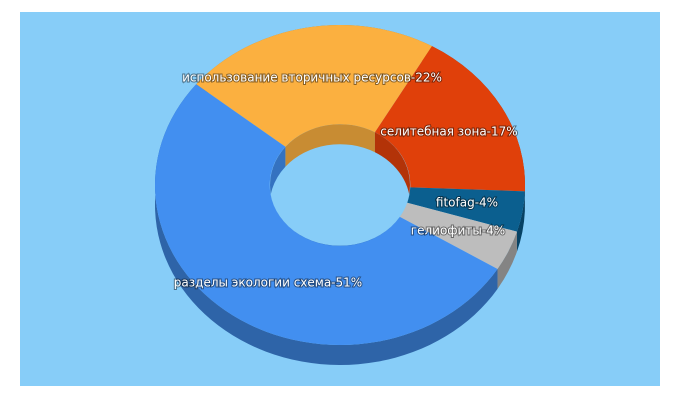 The width and height of the screenshot is (680, 400). I want to click on slice-label: гелиофиты-4%, so click(458, 231).